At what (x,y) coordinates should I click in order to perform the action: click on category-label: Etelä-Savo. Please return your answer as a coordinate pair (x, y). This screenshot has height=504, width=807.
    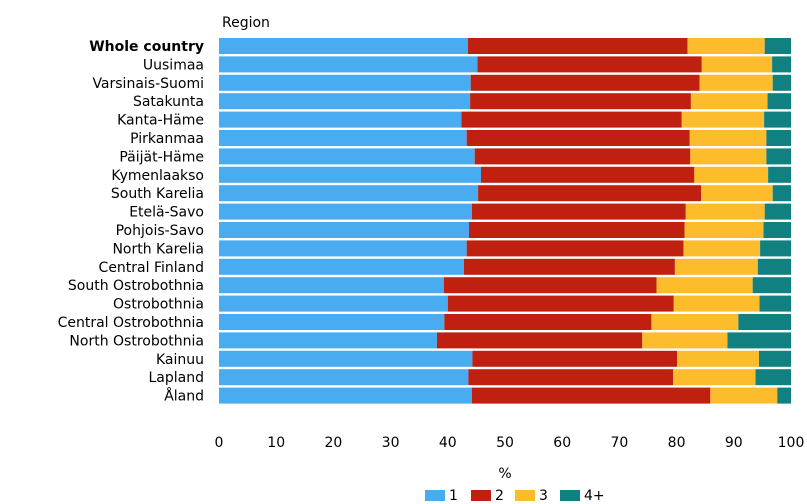
    Looking at the image, I should click on (166, 213).